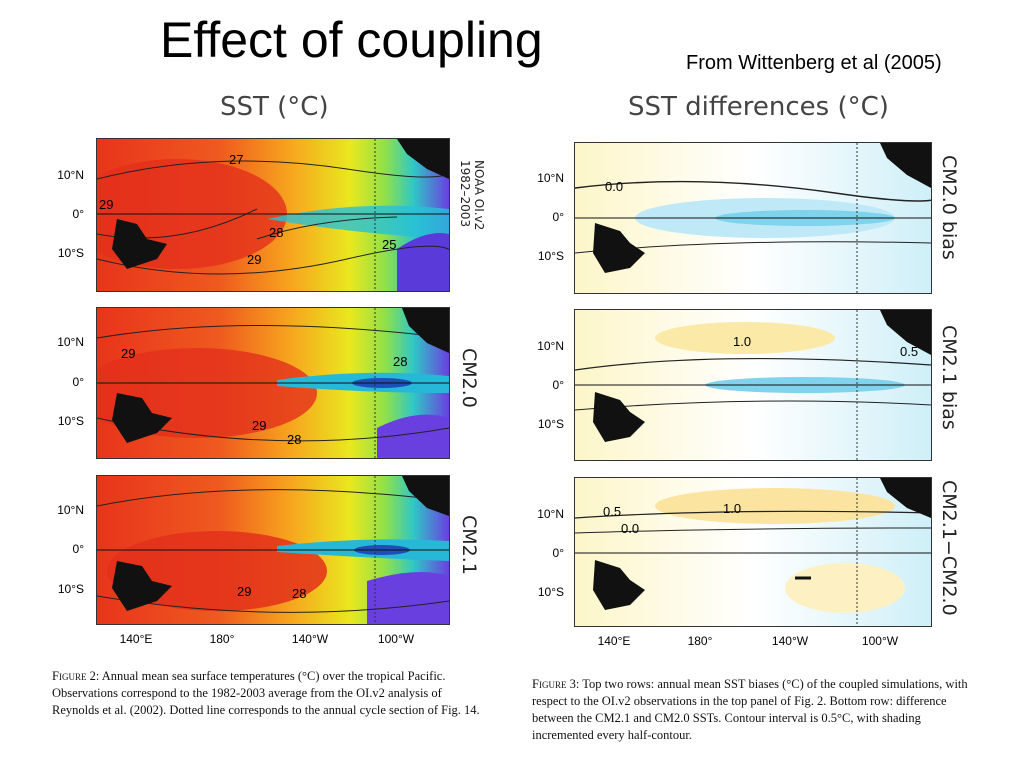 This screenshot has width=1024, height=768. Describe the element at coordinates (472, 195) in the screenshot. I see `panel-side-label: NOAA OI.v2 1982–2003` at that location.